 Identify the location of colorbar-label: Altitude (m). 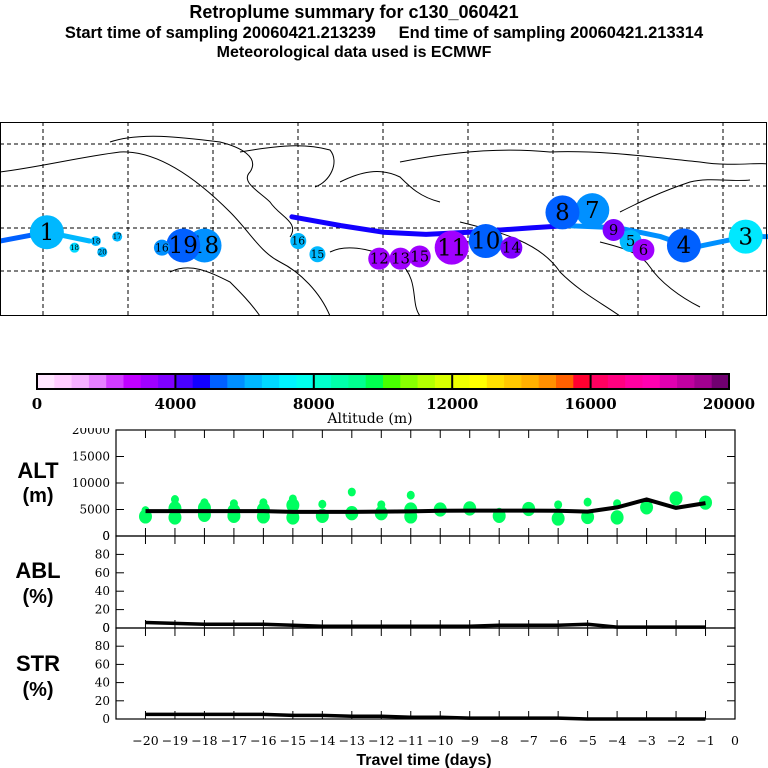
(369, 419).